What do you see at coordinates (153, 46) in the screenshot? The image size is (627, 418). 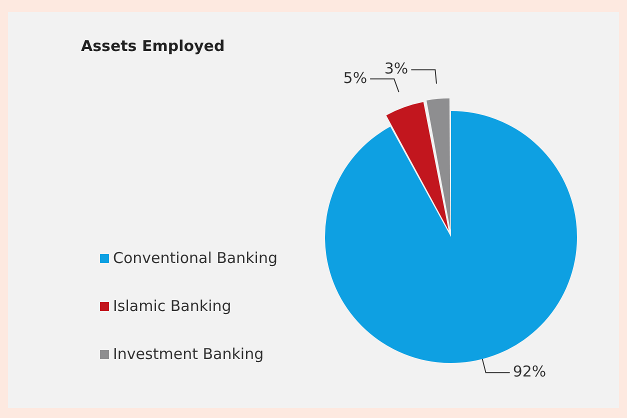 I see `chart-title: Assets Employed` at bounding box center [153, 46].